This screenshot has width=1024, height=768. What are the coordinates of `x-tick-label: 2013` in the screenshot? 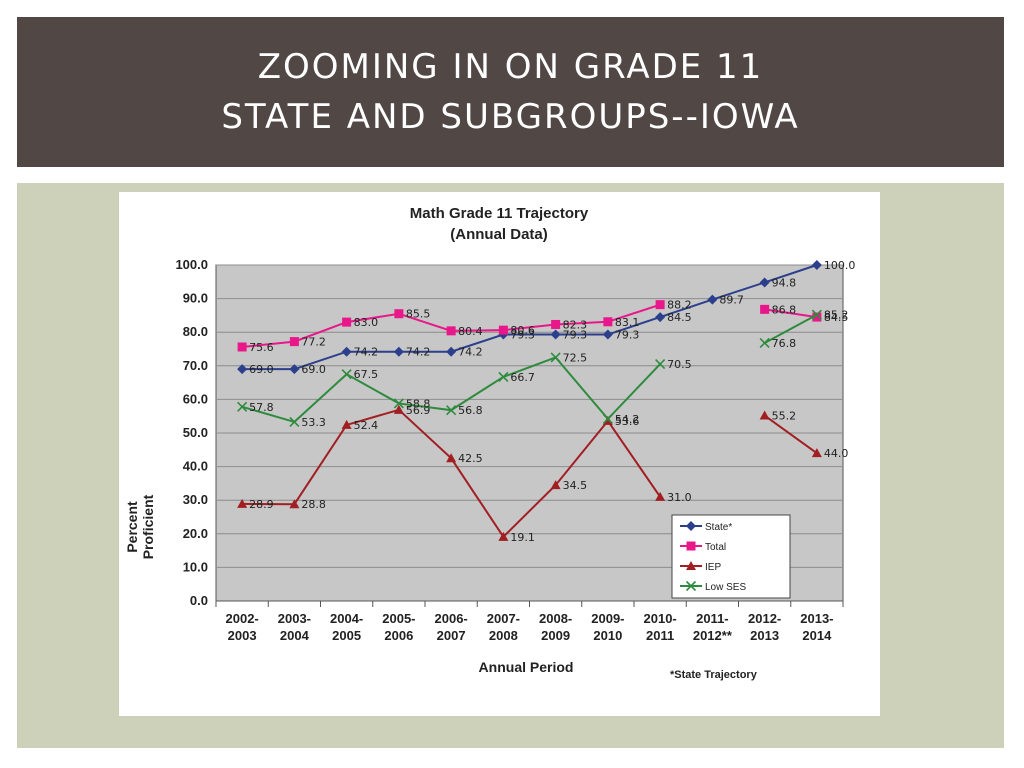 It's located at (764, 635).